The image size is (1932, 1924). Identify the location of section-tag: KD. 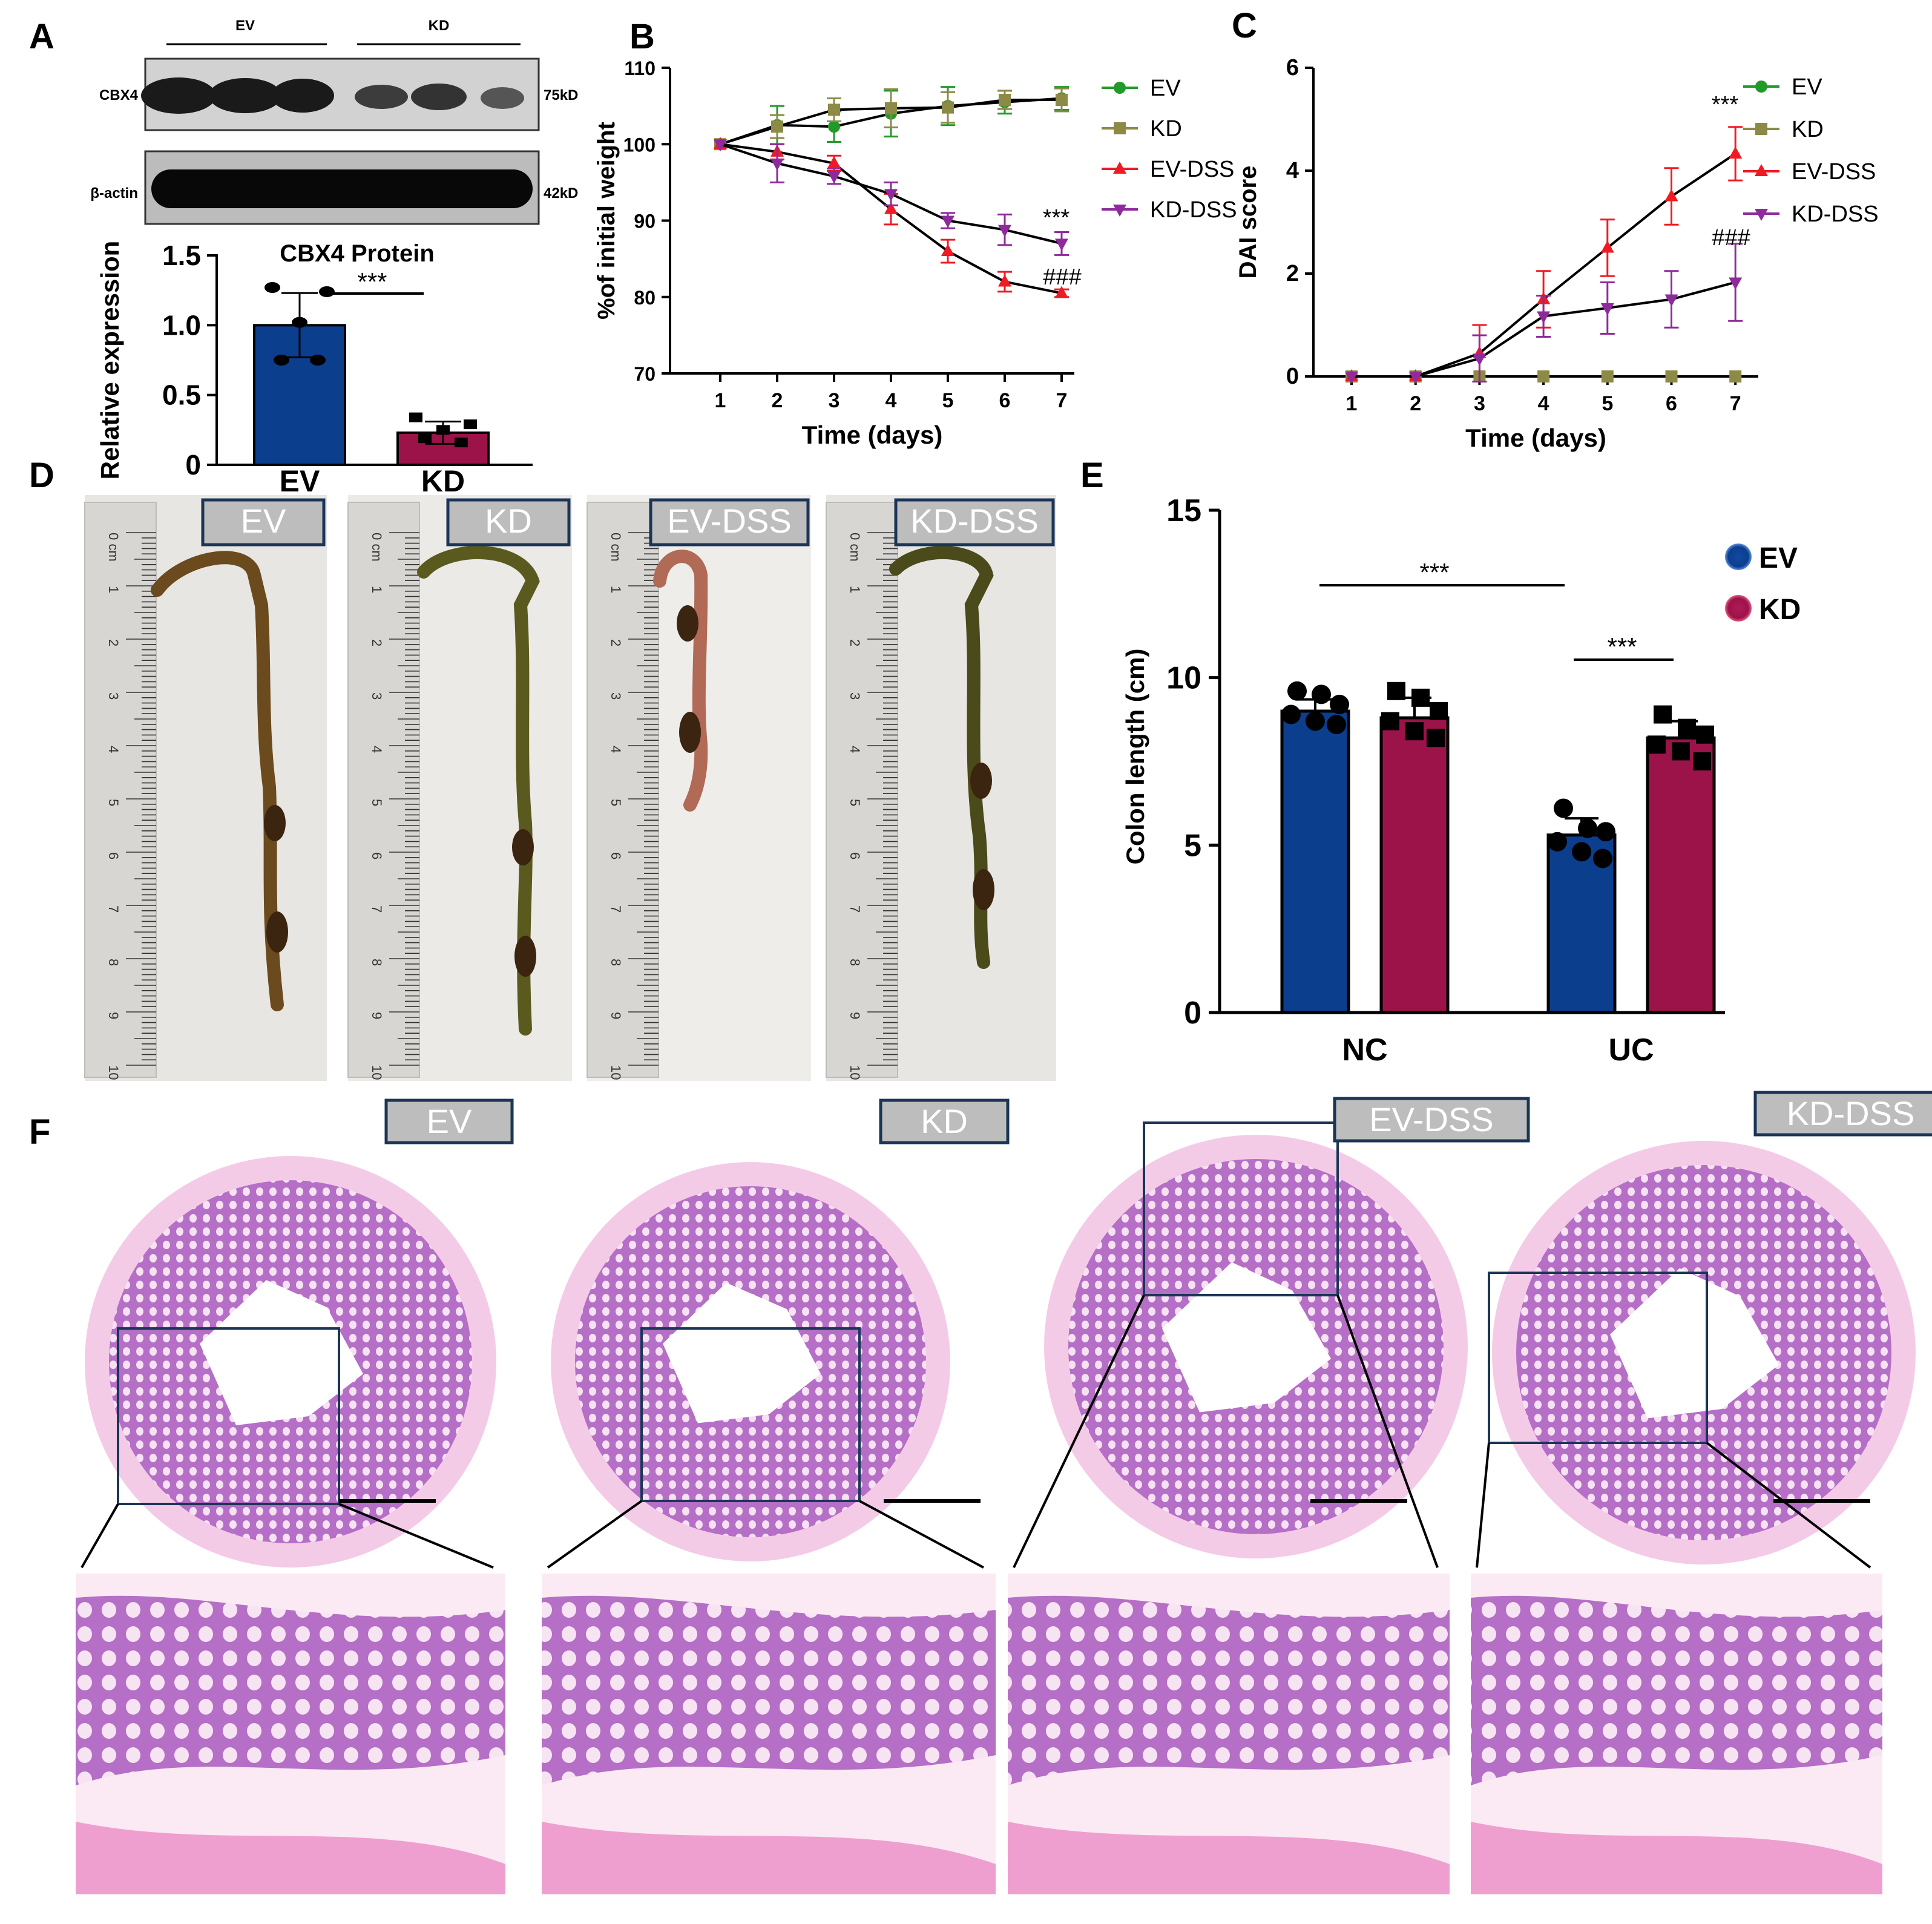
(944, 1121).